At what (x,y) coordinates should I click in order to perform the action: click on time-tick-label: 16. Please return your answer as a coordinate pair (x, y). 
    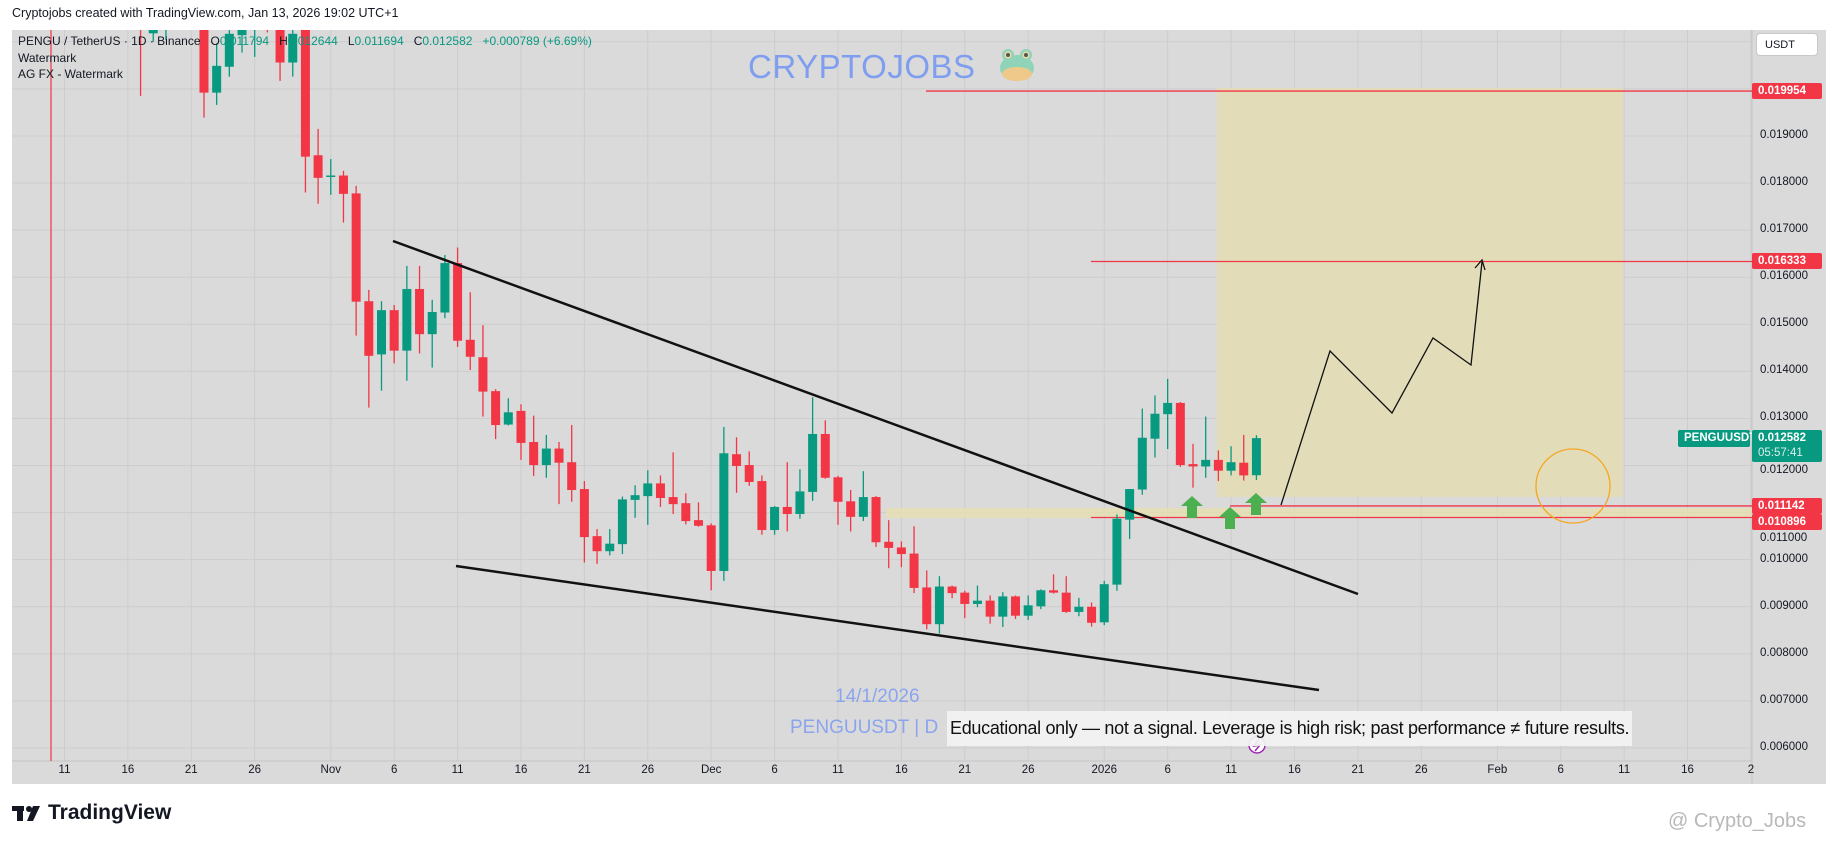
    Looking at the image, I should click on (128, 770).